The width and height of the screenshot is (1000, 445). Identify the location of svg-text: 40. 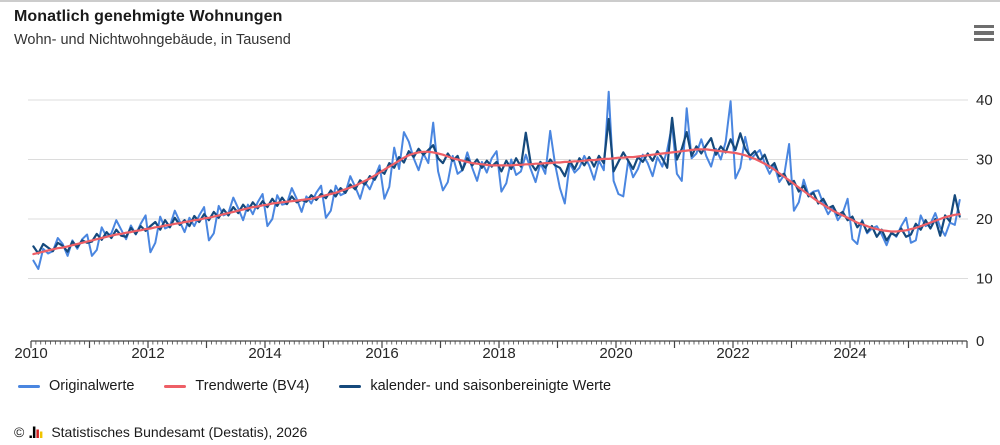
(984, 100).